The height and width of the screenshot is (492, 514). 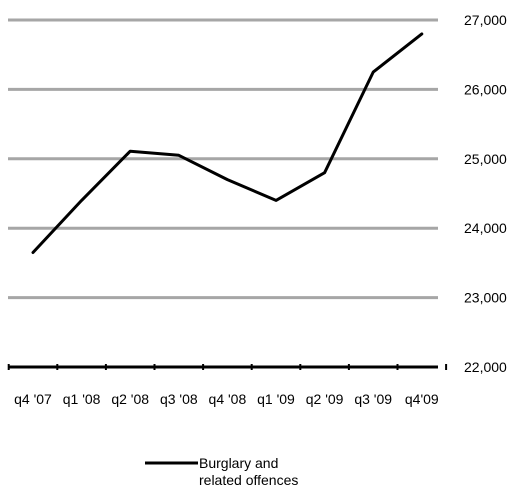 What do you see at coordinates (485, 228) in the screenshot?
I see `y-tick-label: 24,000` at bounding box center [485, 228].